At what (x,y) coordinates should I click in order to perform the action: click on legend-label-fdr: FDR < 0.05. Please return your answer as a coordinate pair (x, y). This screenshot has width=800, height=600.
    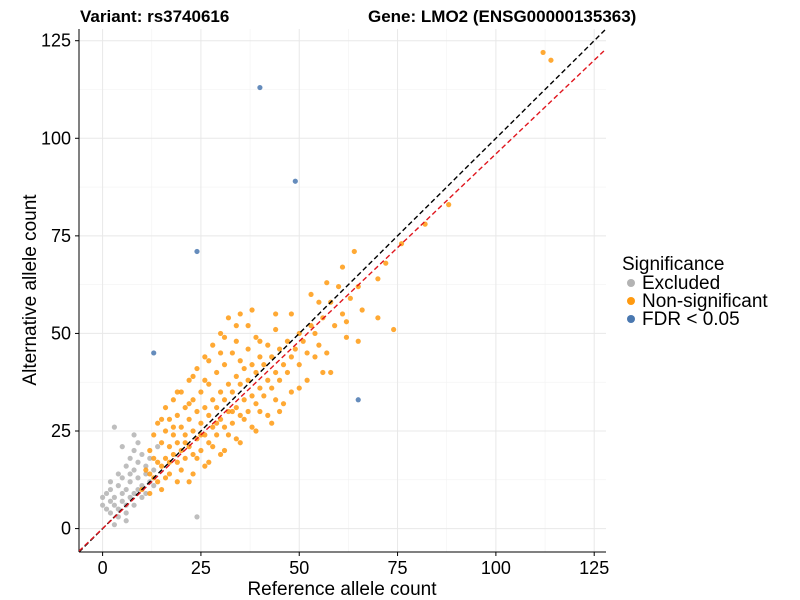
    Looking at the image, I should click on (691, 319).